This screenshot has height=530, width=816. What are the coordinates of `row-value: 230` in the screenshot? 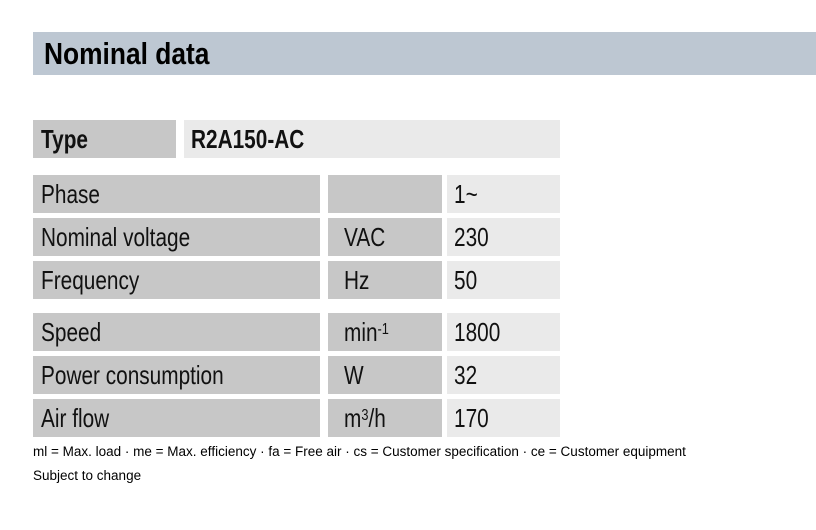 It's located at (471, 236).